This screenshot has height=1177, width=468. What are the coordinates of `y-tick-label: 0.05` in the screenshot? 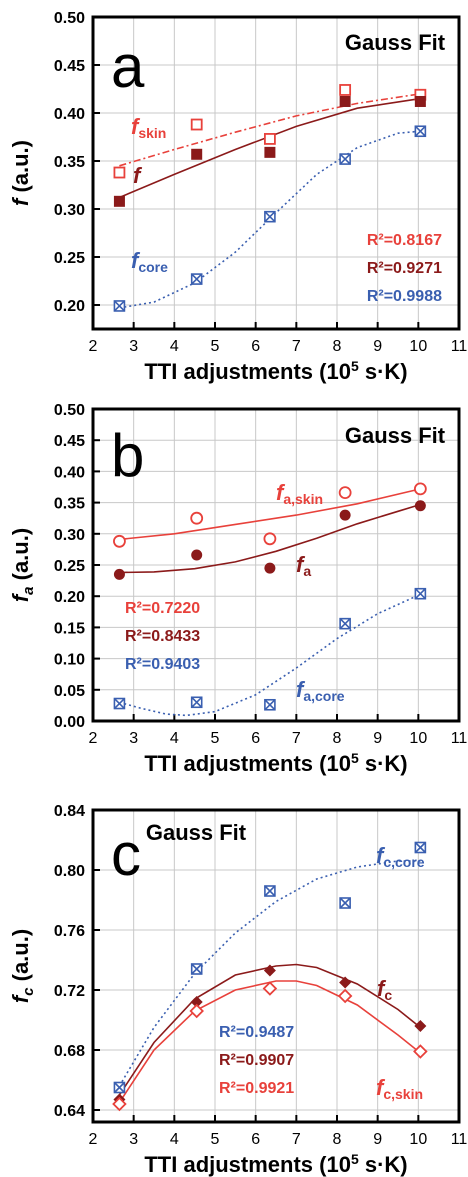 It's located at (69, 691).